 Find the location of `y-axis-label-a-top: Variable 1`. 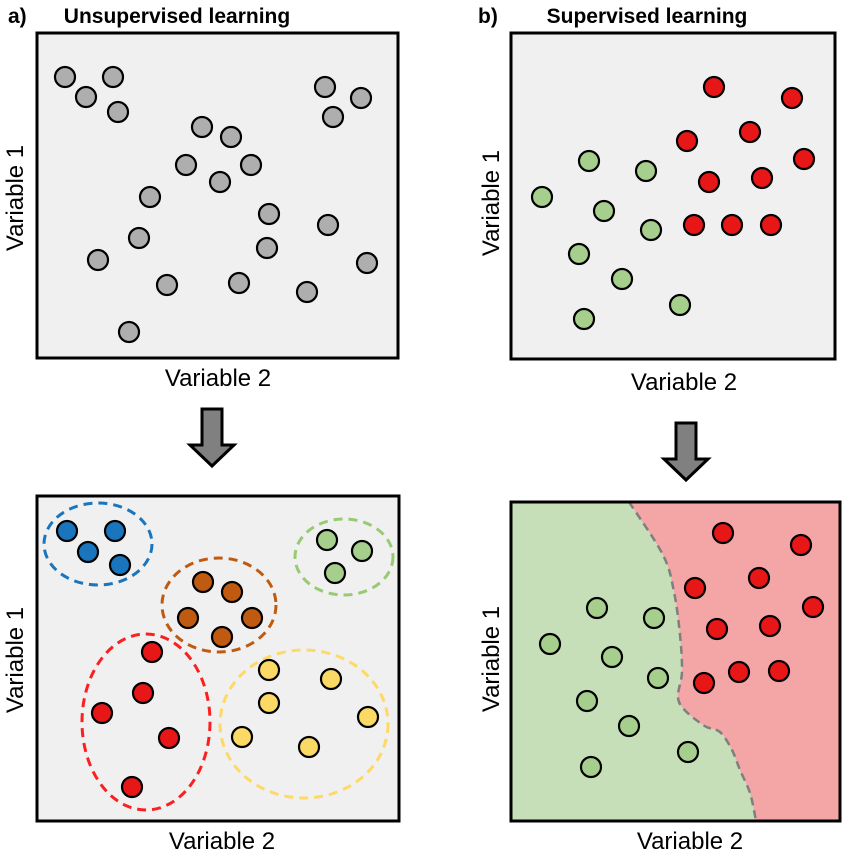

y-axis-label-a-top: Variable 1 is located at coordinates (15, 198).